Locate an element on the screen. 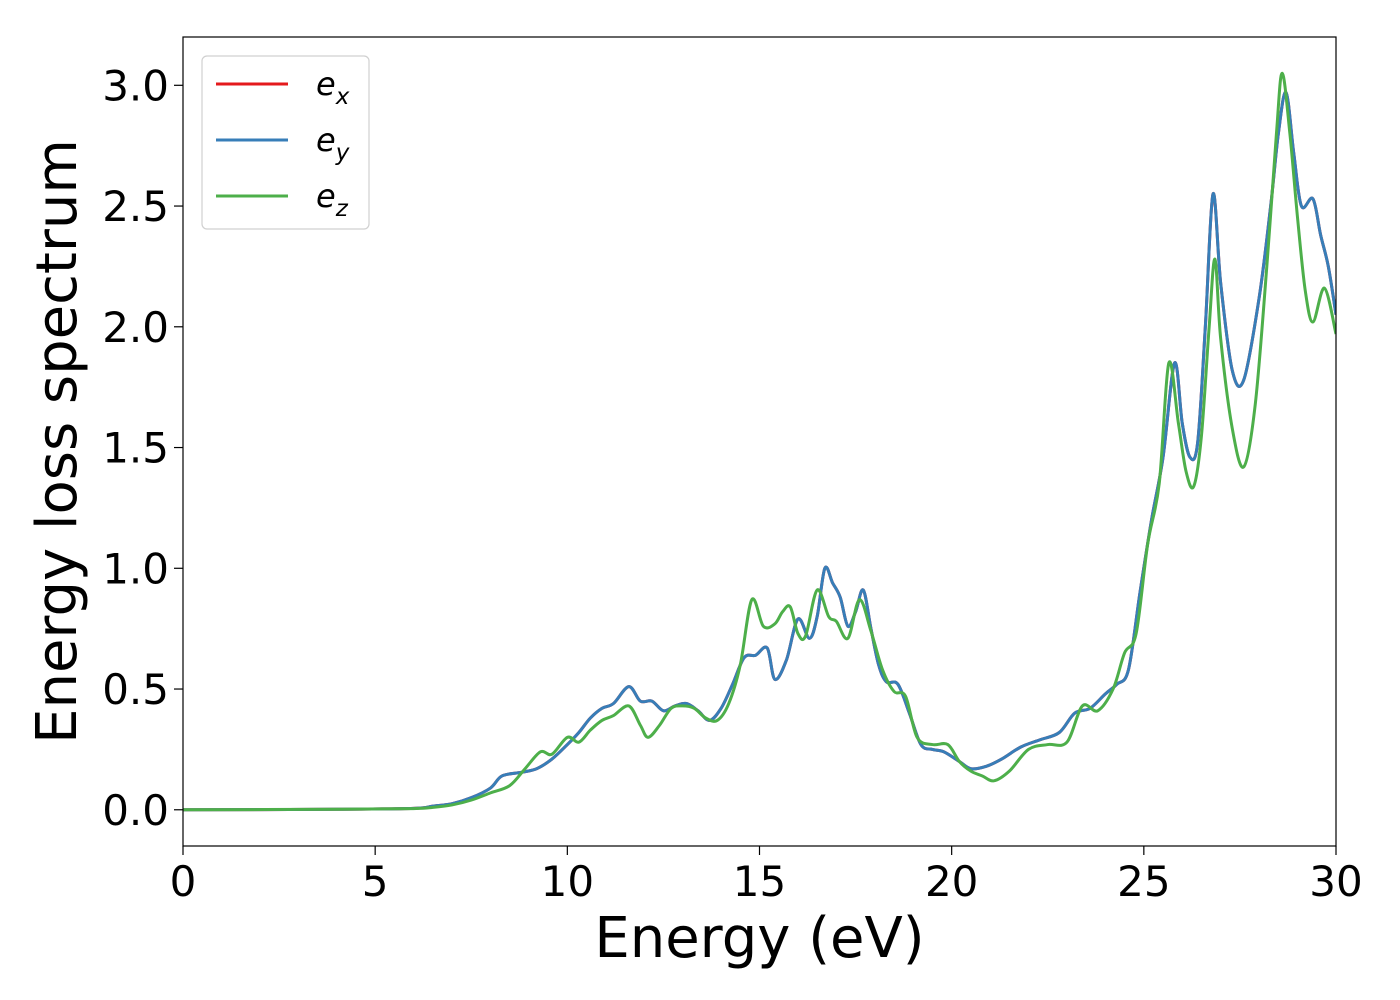 This screenshot has height=1000, width=1400. y-tick-label: 2.5 is located at coordinates (135, 206).